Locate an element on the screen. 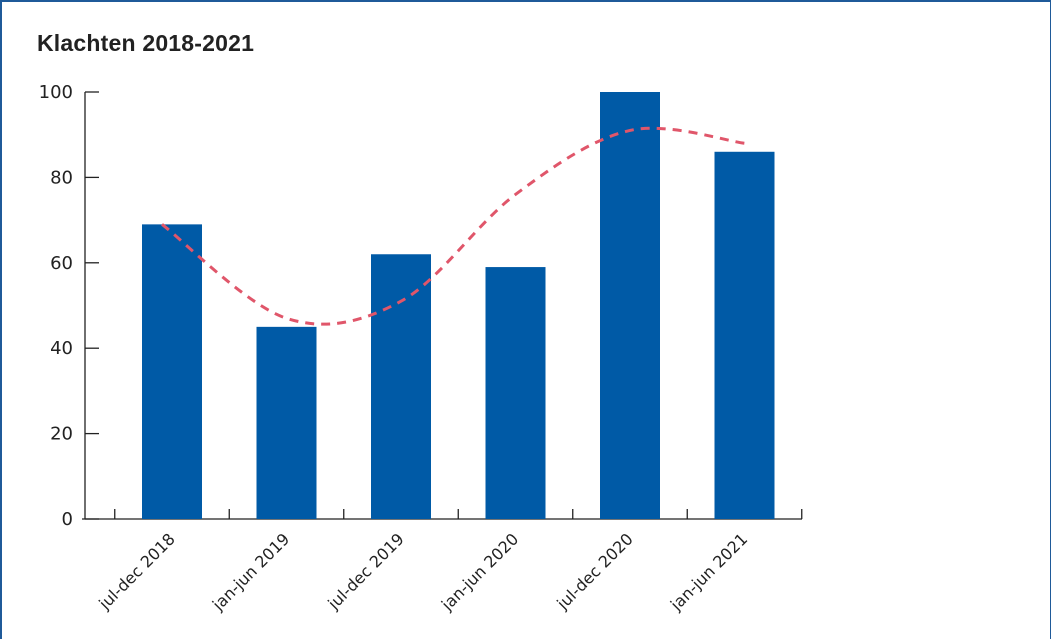 The image size is (1051, 639). y-tick-label: 80 is located at coordinates (61, 177).